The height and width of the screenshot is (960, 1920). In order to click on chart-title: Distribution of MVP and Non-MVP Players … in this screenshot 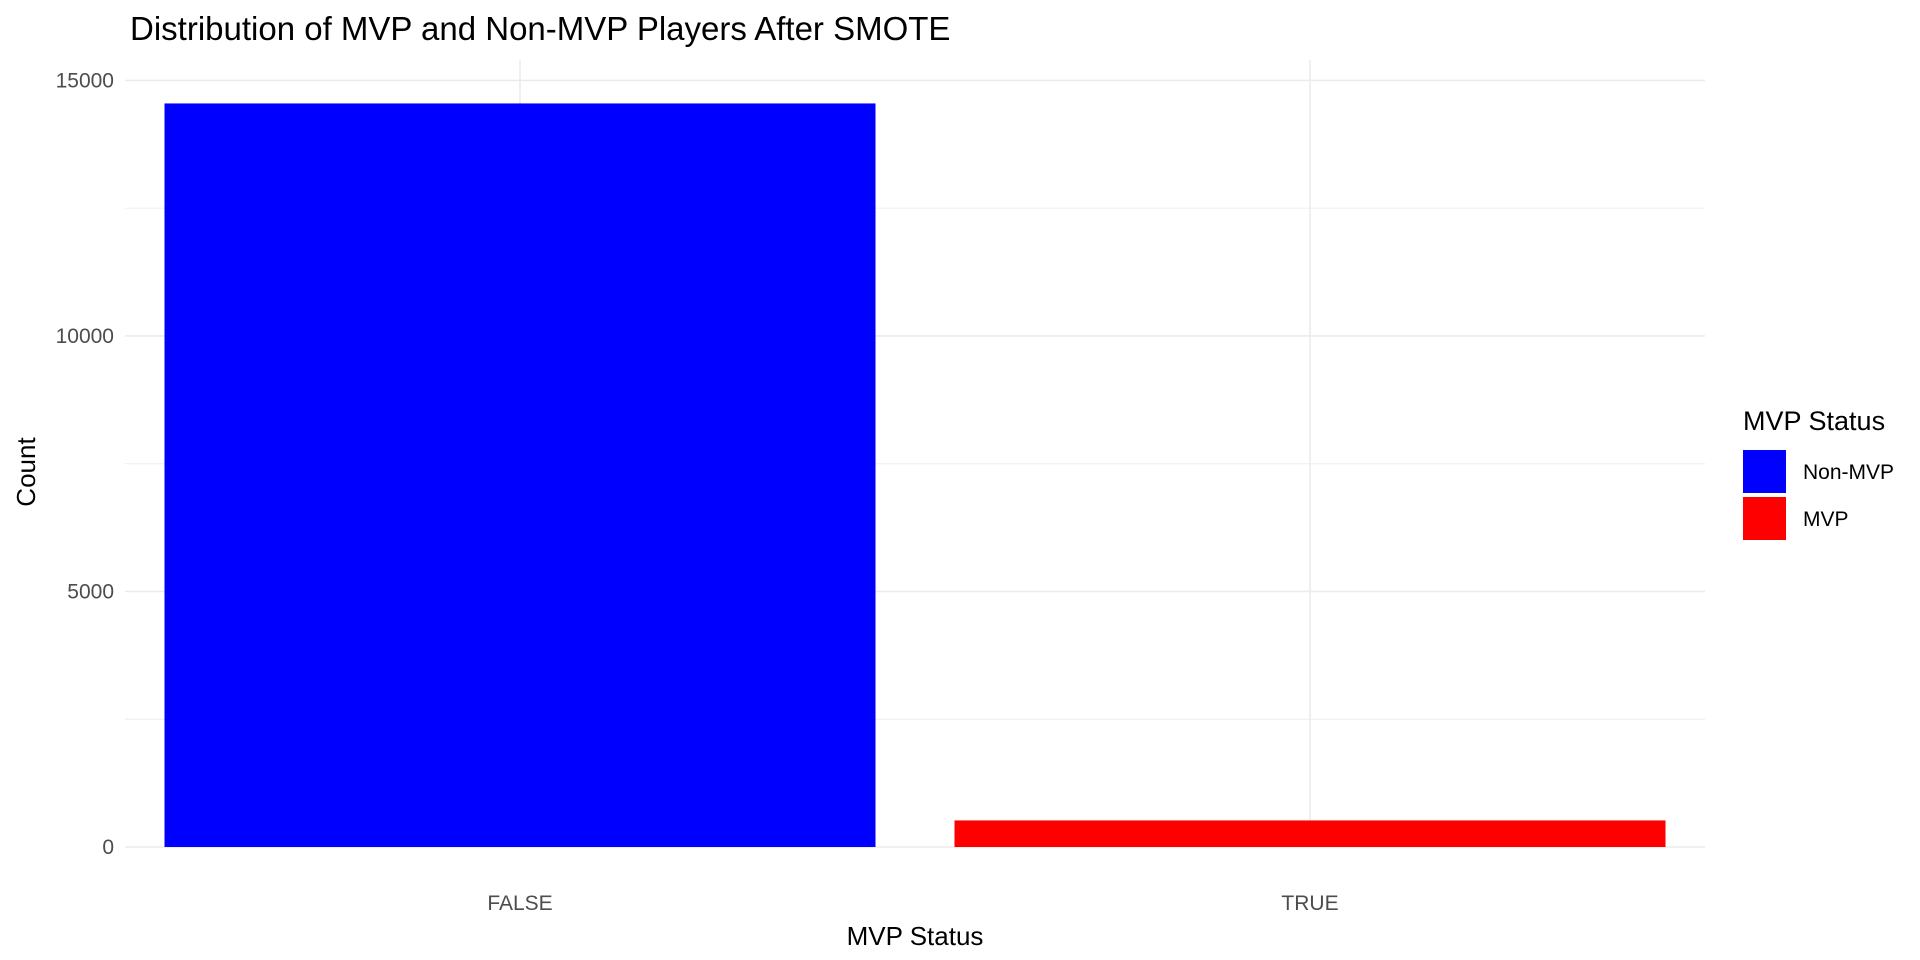, I will do `click(540, 28)`.